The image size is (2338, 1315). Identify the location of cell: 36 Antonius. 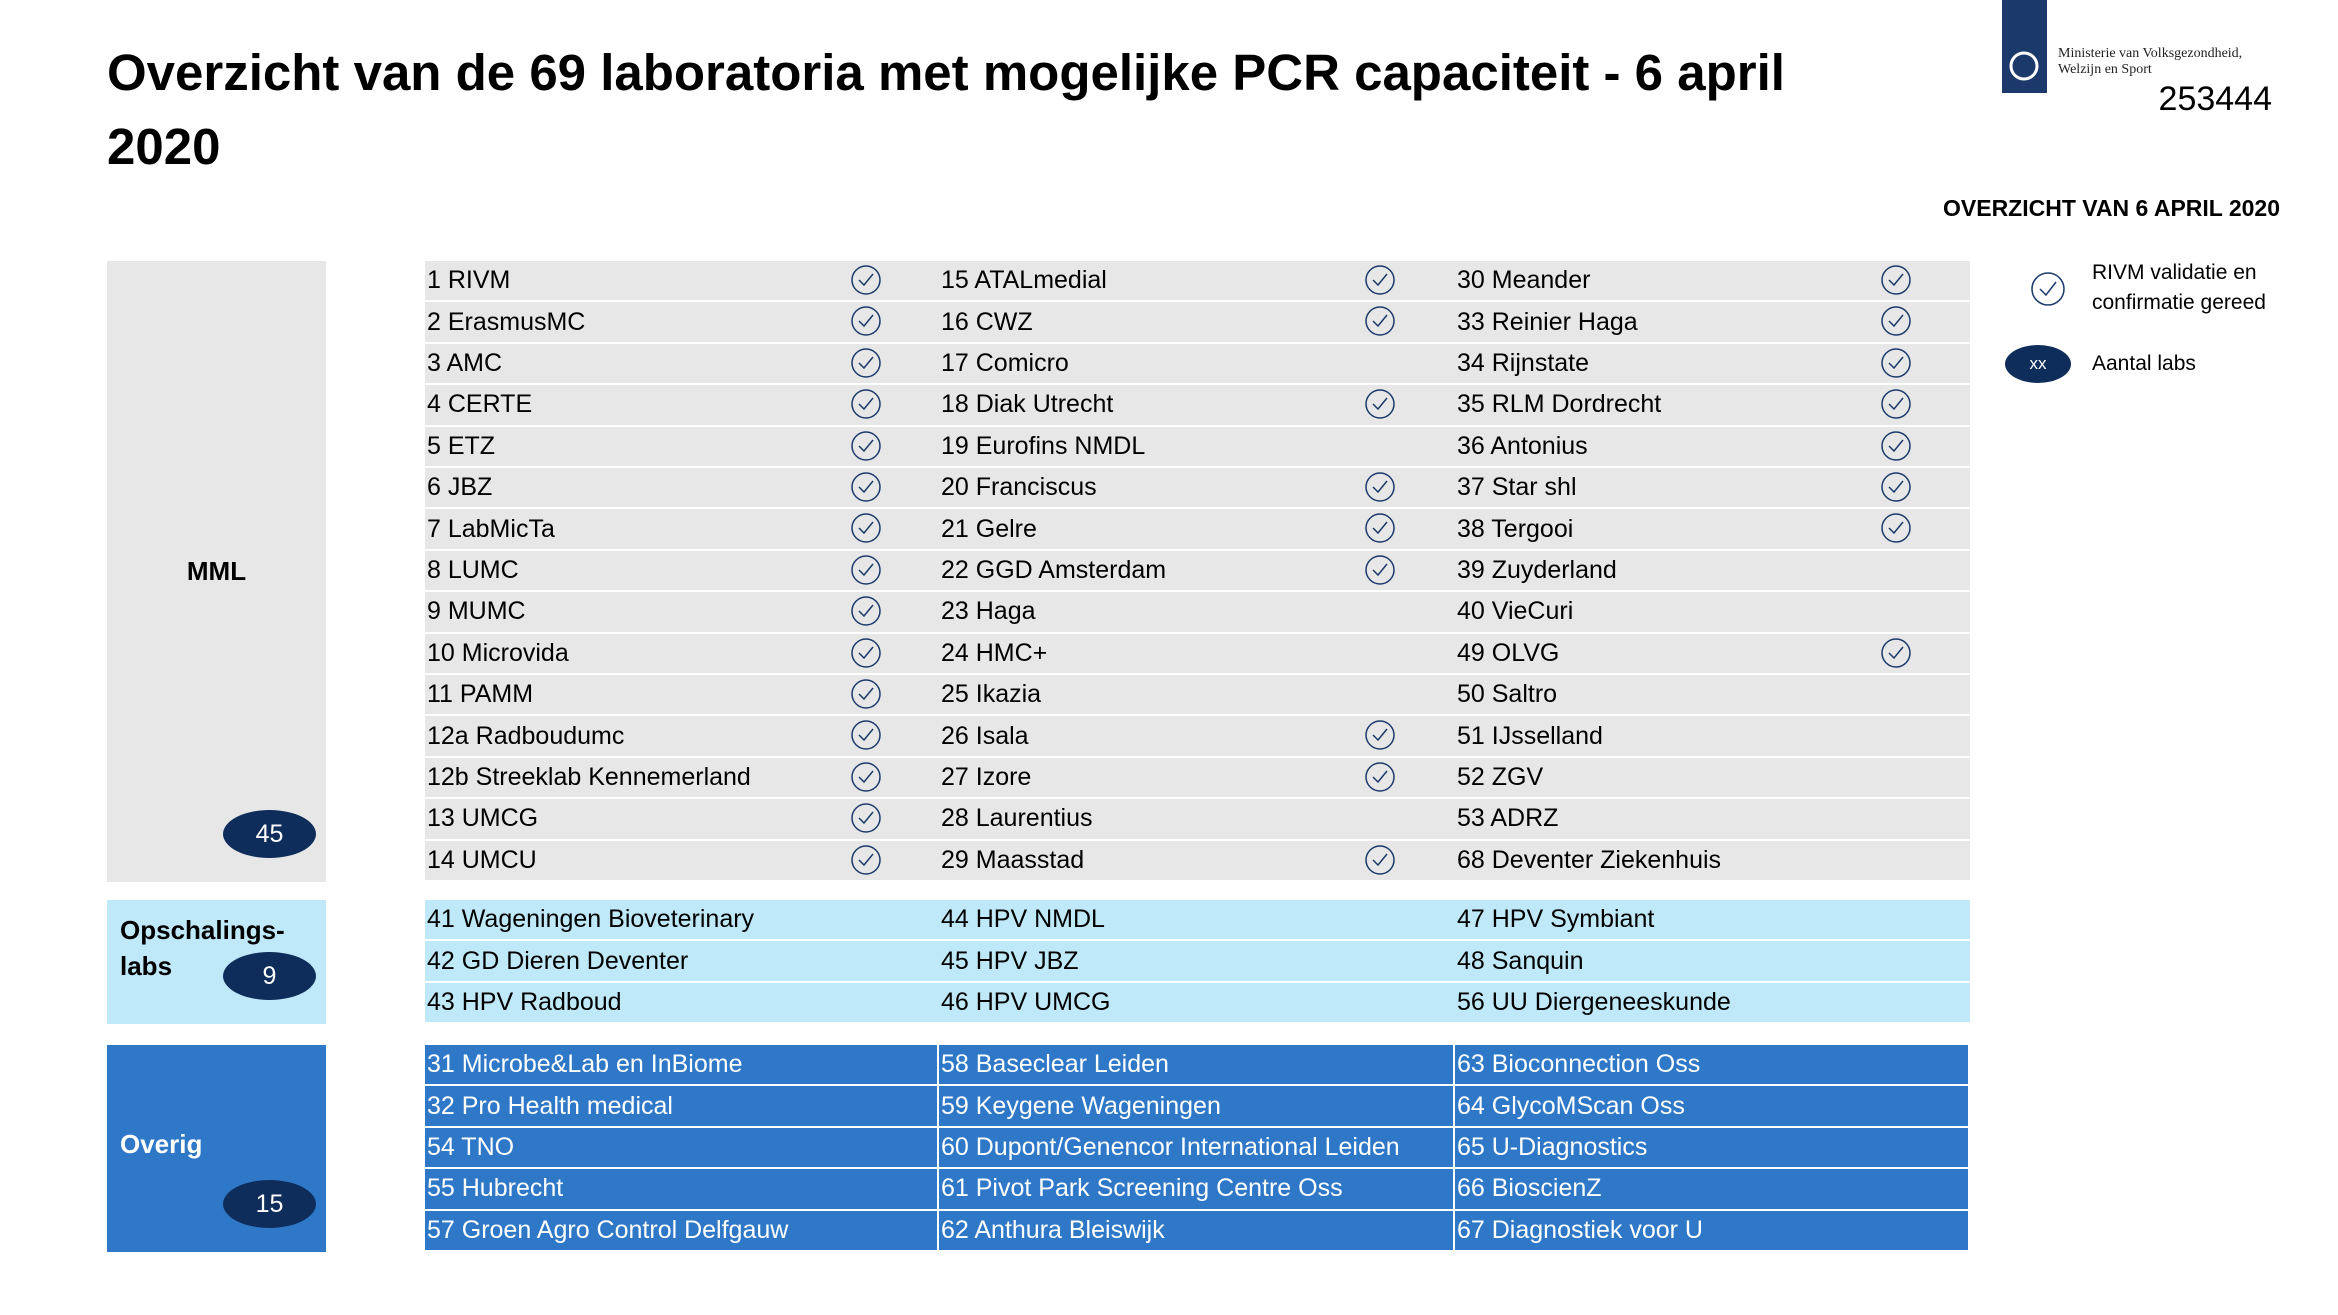
(1712, 446).